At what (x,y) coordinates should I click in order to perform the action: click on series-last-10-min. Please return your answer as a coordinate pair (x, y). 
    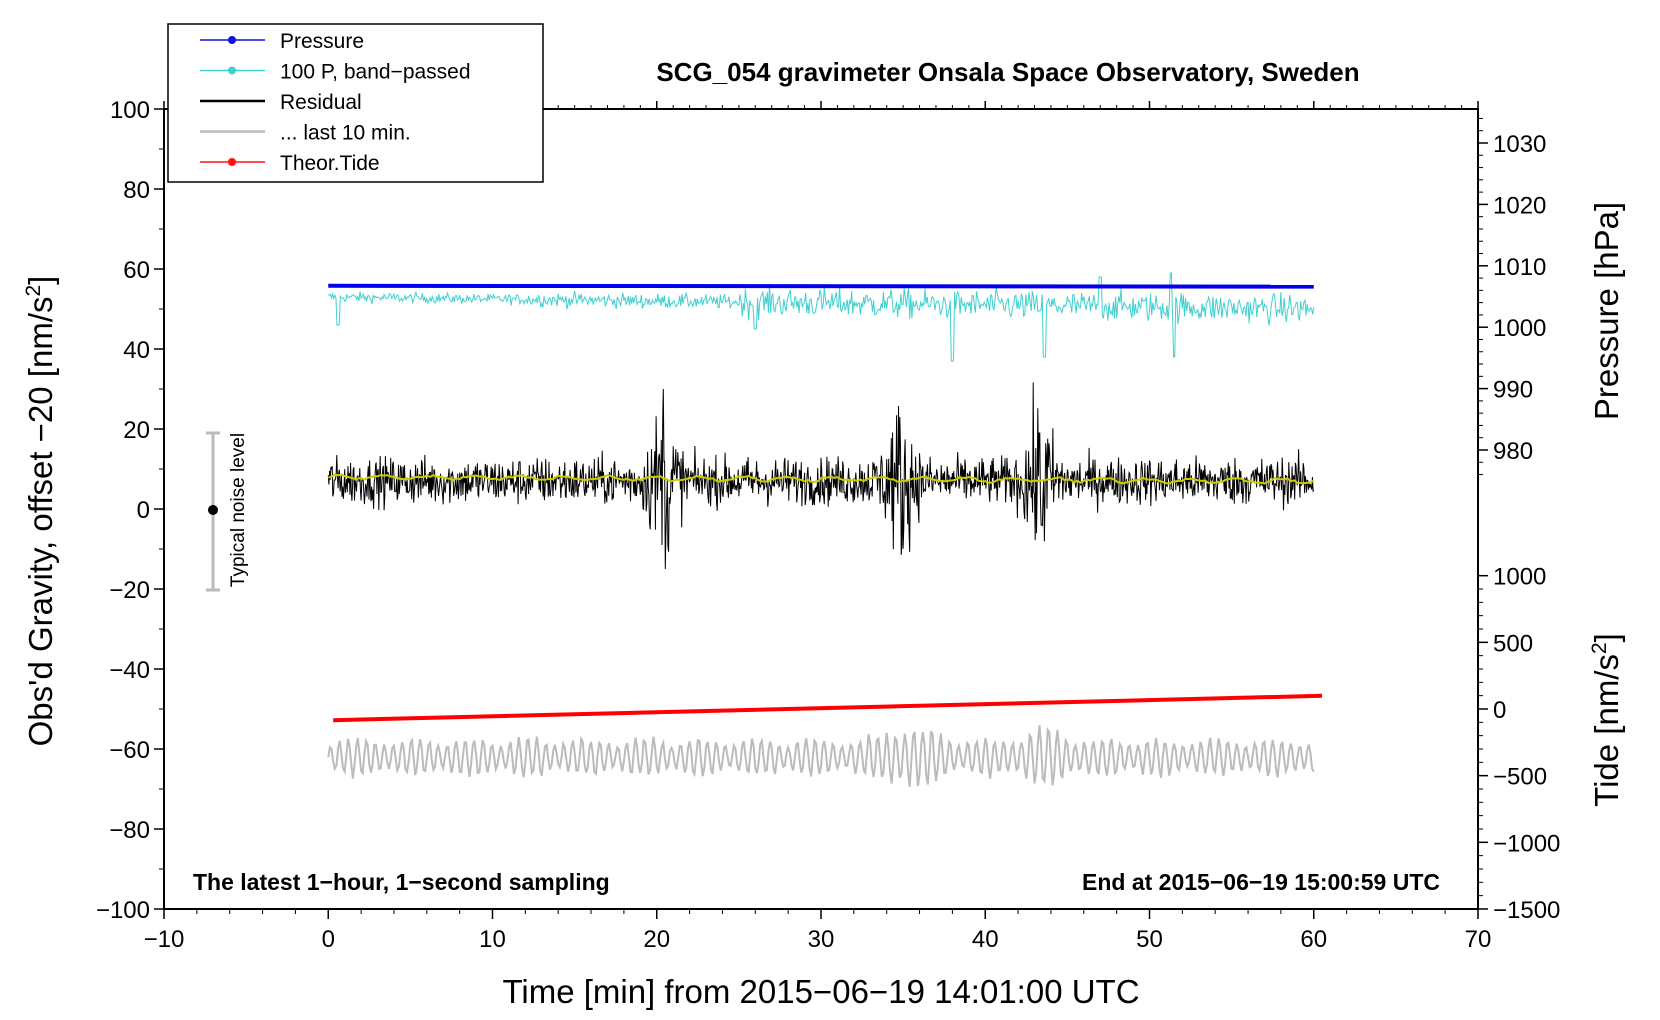
    Looking at the image, I should click on (821, 756).